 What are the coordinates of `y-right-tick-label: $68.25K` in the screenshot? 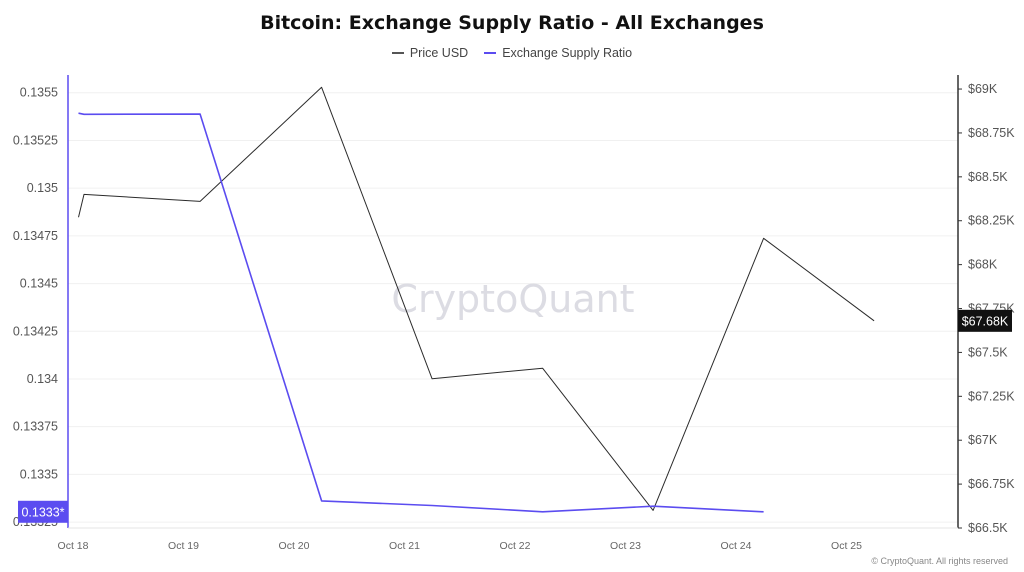 It's located at (991, 221).